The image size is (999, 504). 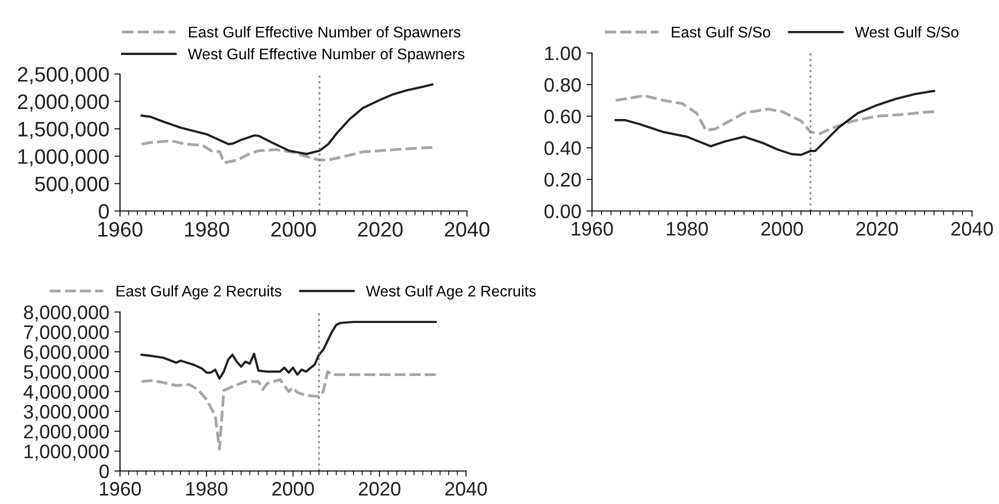 I want to click on y-tick-label: 7,000,000, so click(x=66, y=333).